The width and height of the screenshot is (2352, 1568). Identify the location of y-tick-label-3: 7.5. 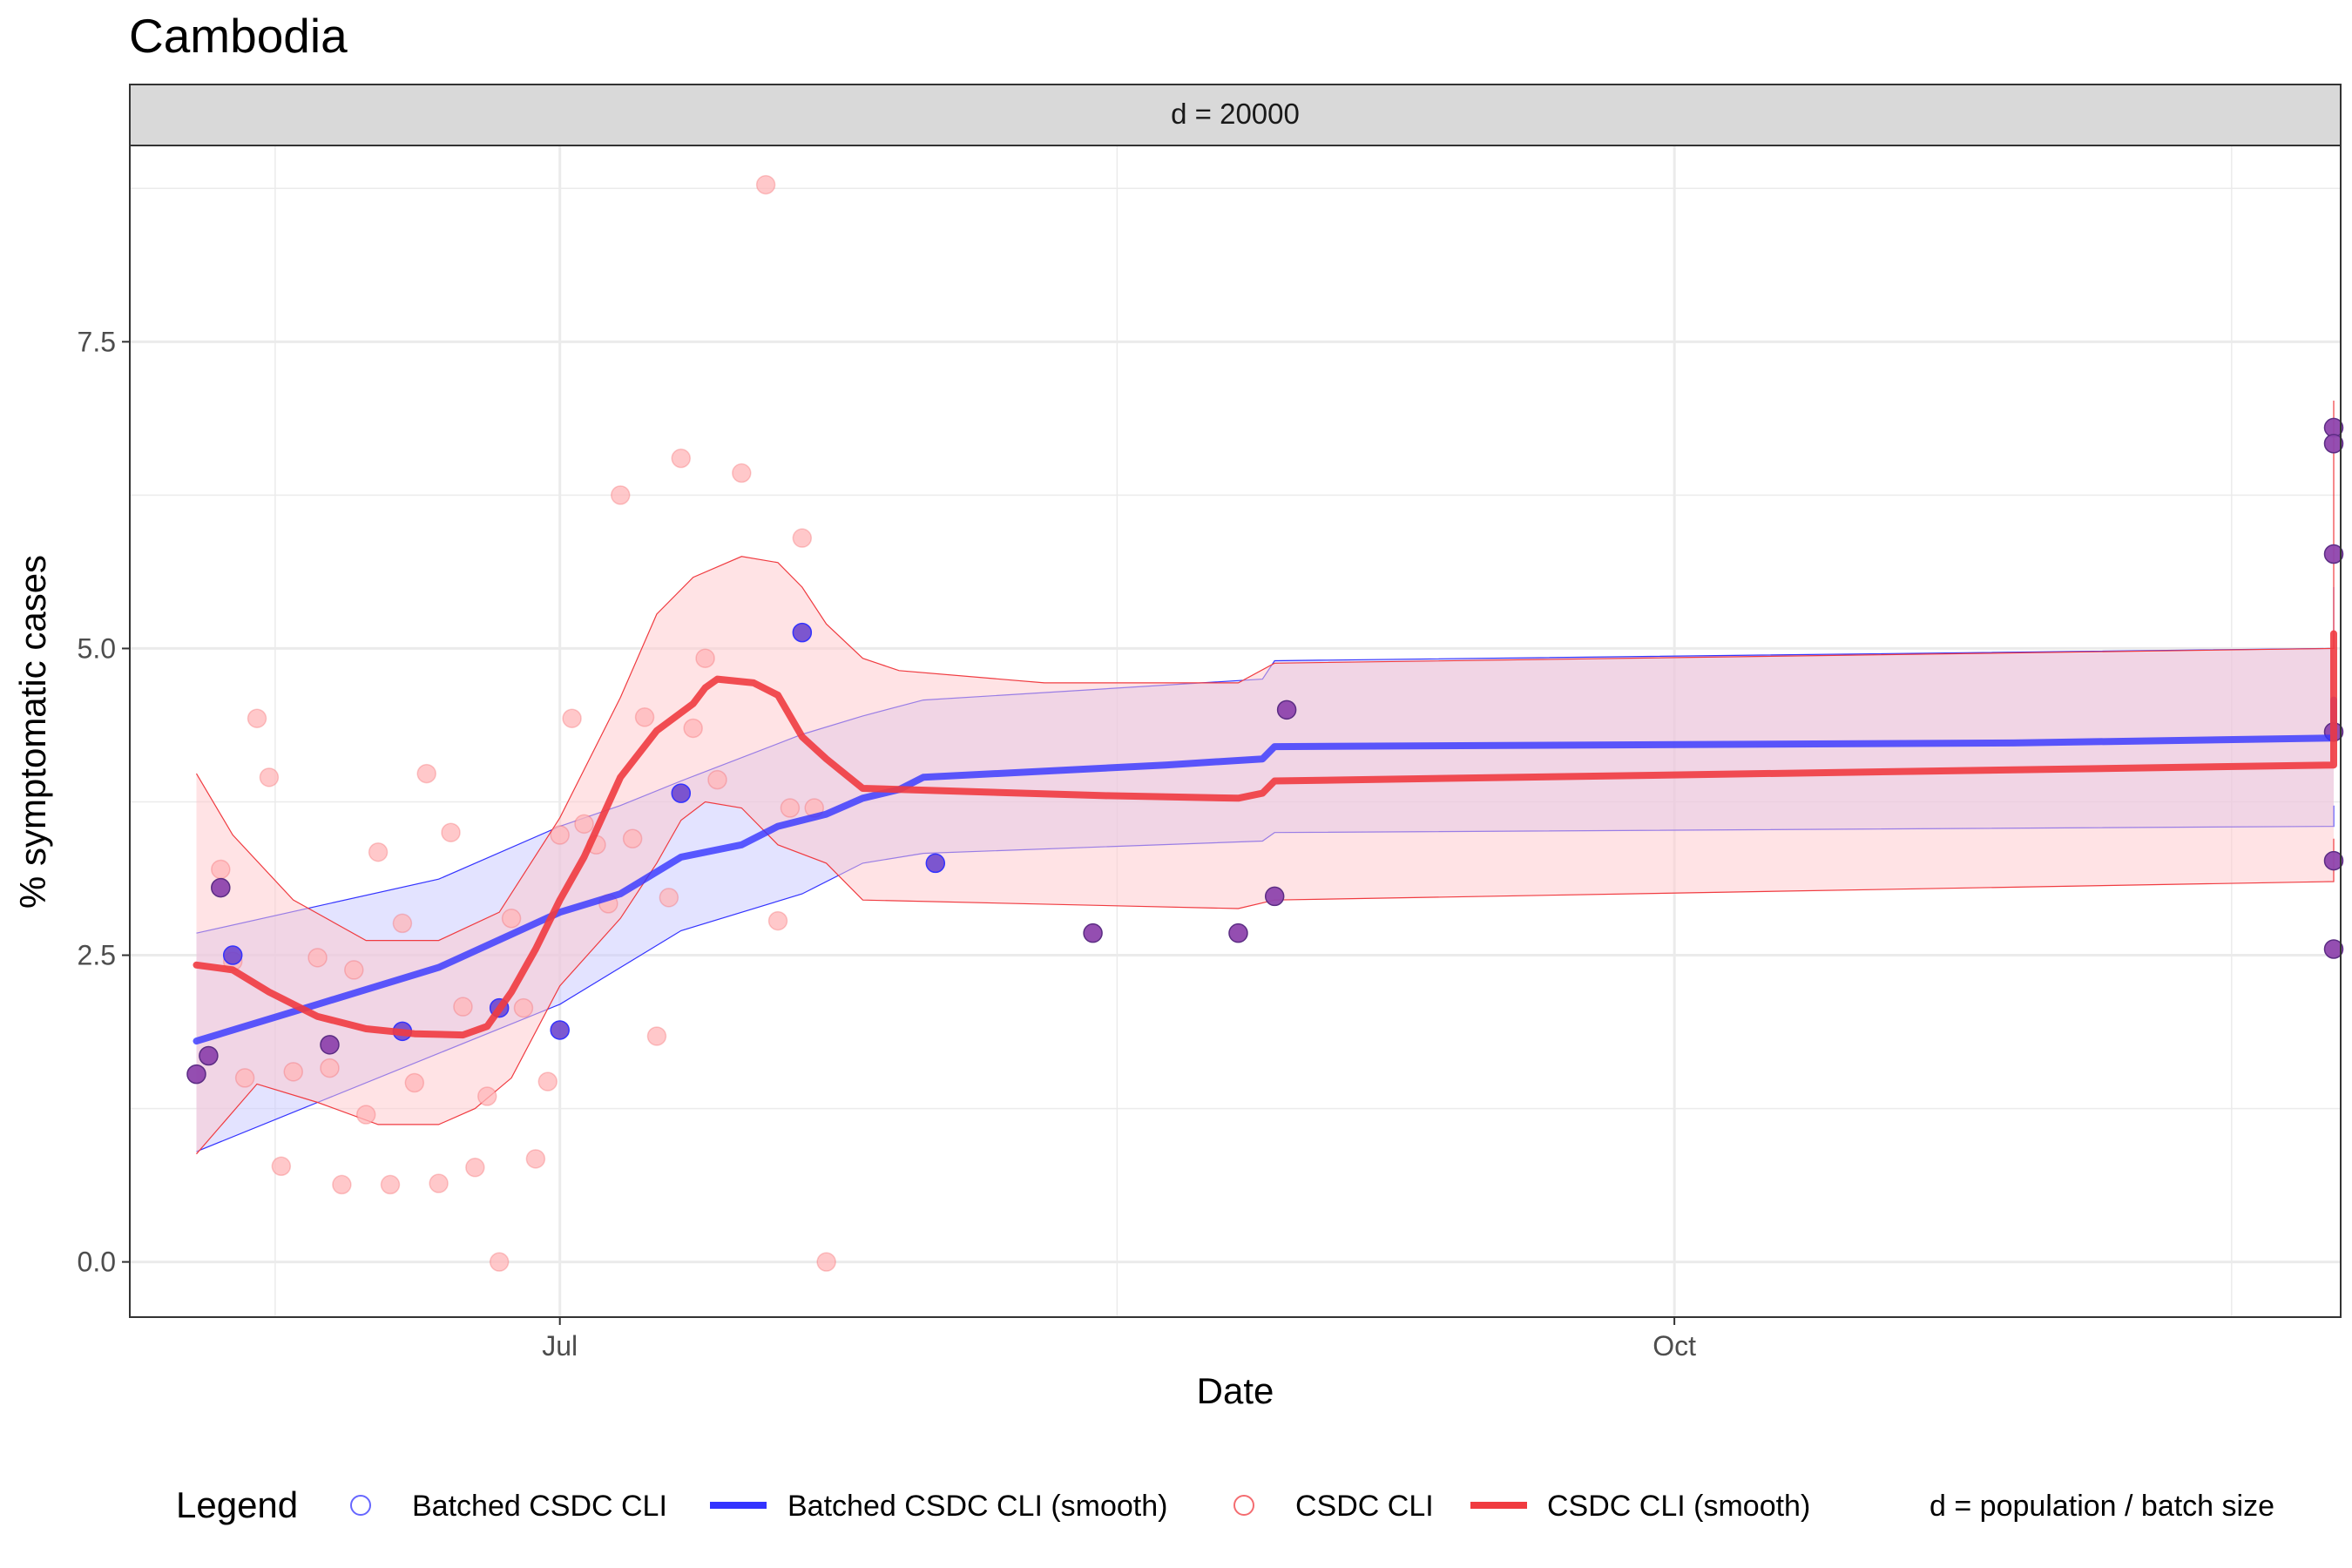
(97, 341).